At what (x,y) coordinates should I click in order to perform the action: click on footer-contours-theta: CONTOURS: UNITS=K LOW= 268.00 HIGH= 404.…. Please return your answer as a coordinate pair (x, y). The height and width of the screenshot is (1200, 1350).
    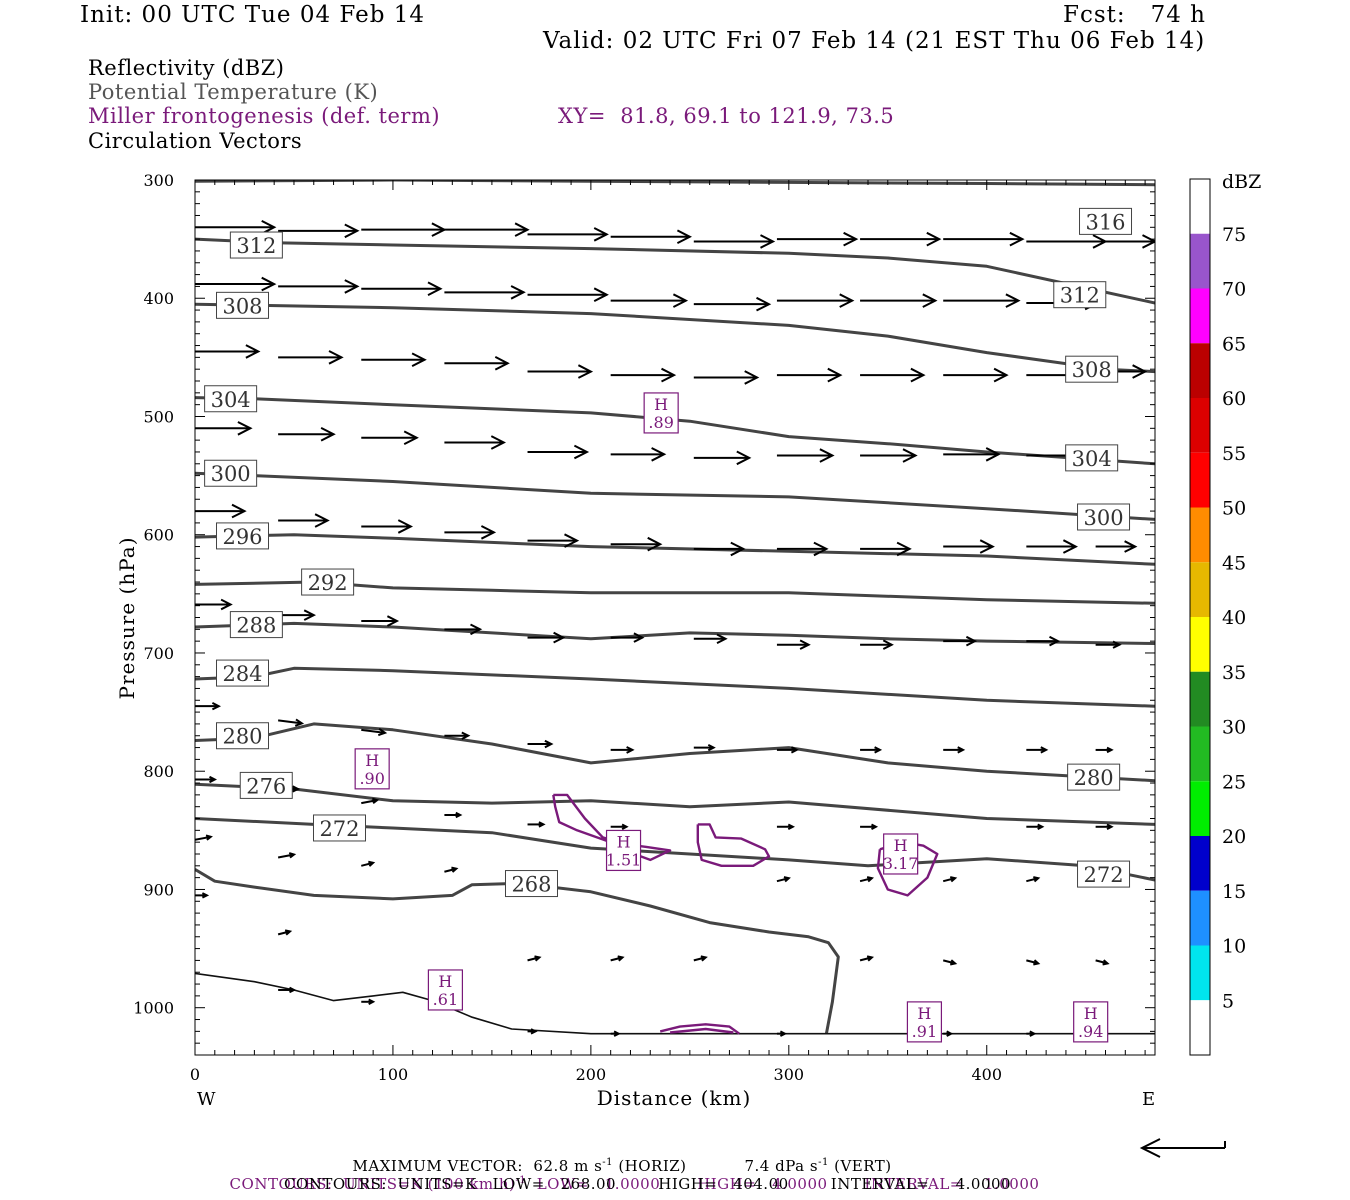
    Looking at the image, I should click on (648, 1184).